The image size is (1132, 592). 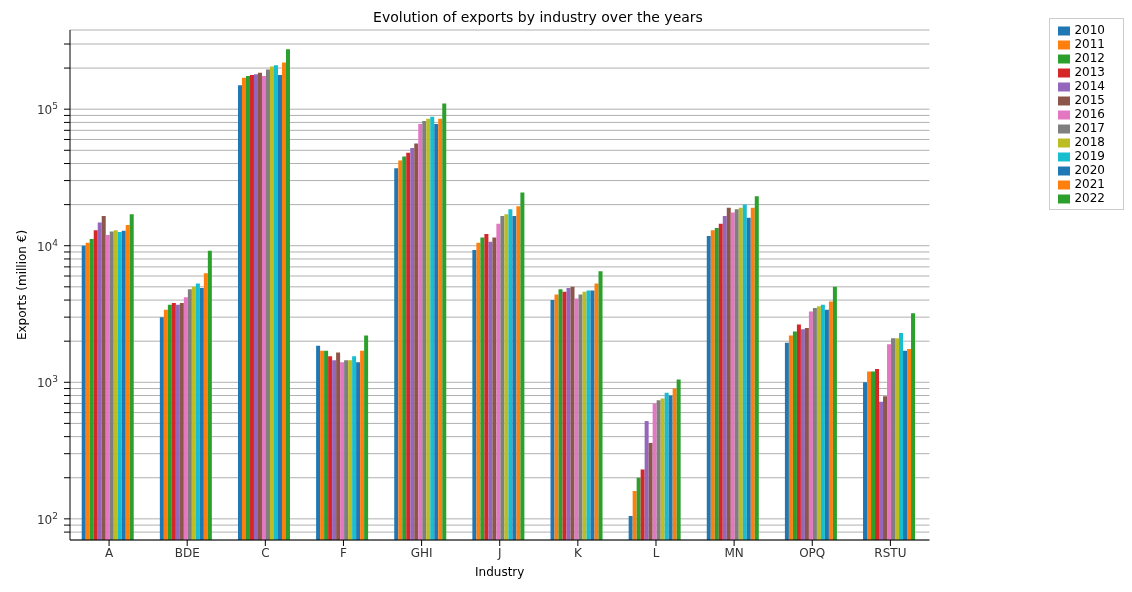 What do you see at coordinates (538, 17) in the screenshot?
I see `chart-title: Evolution of exports by industry over the years` at bounding box center [538, 17].